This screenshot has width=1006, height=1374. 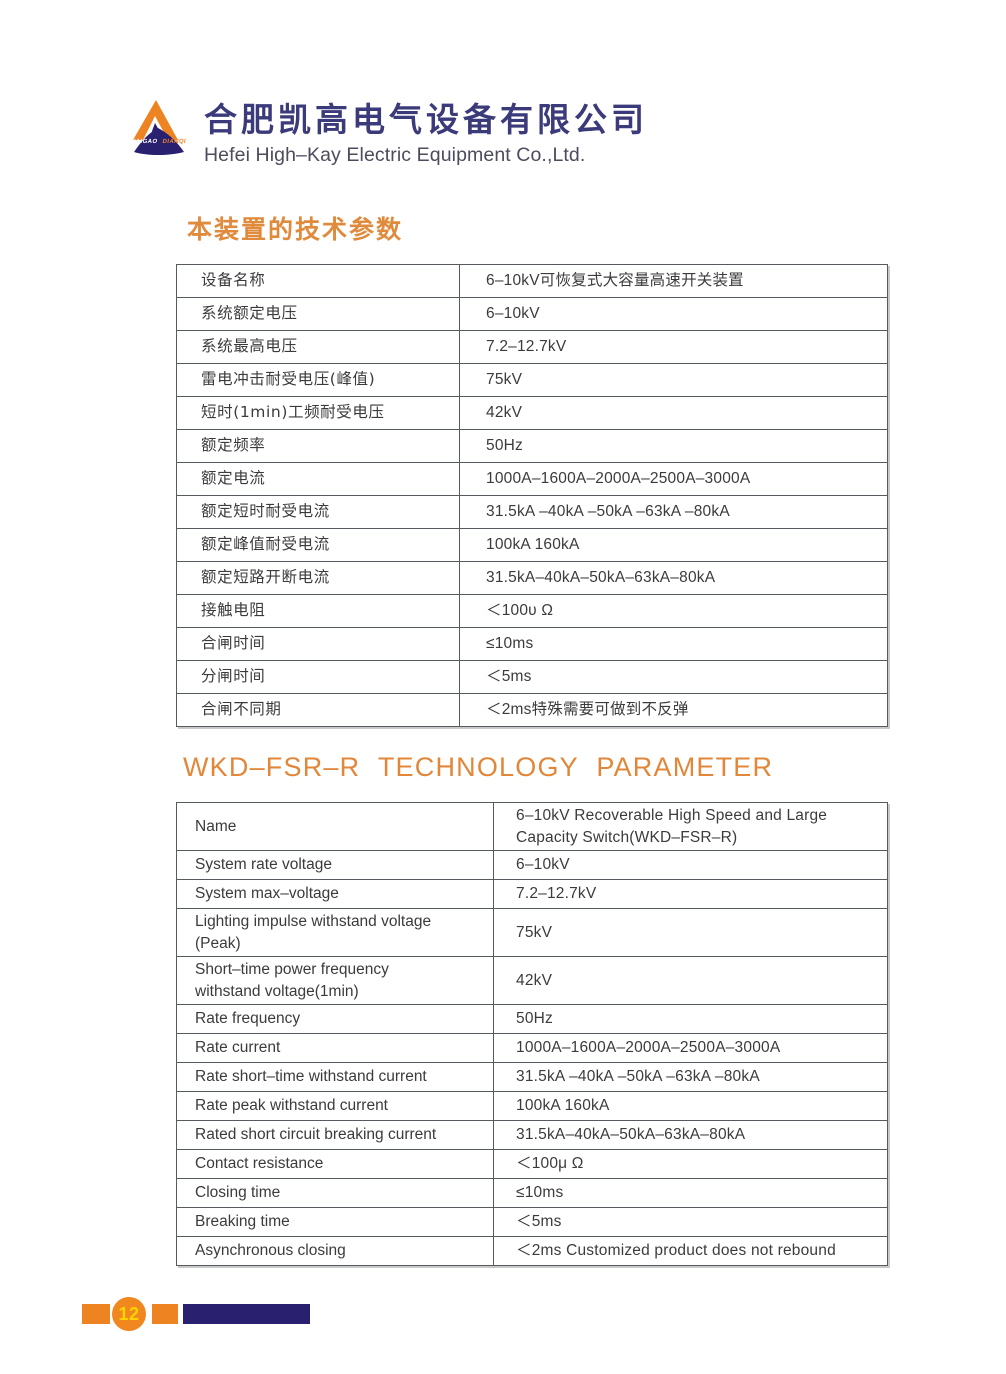 What do you see at coordinates (335, 865) in the screenshot?
I see `param-label: System rate voltage` at bounding box center [335, 865].